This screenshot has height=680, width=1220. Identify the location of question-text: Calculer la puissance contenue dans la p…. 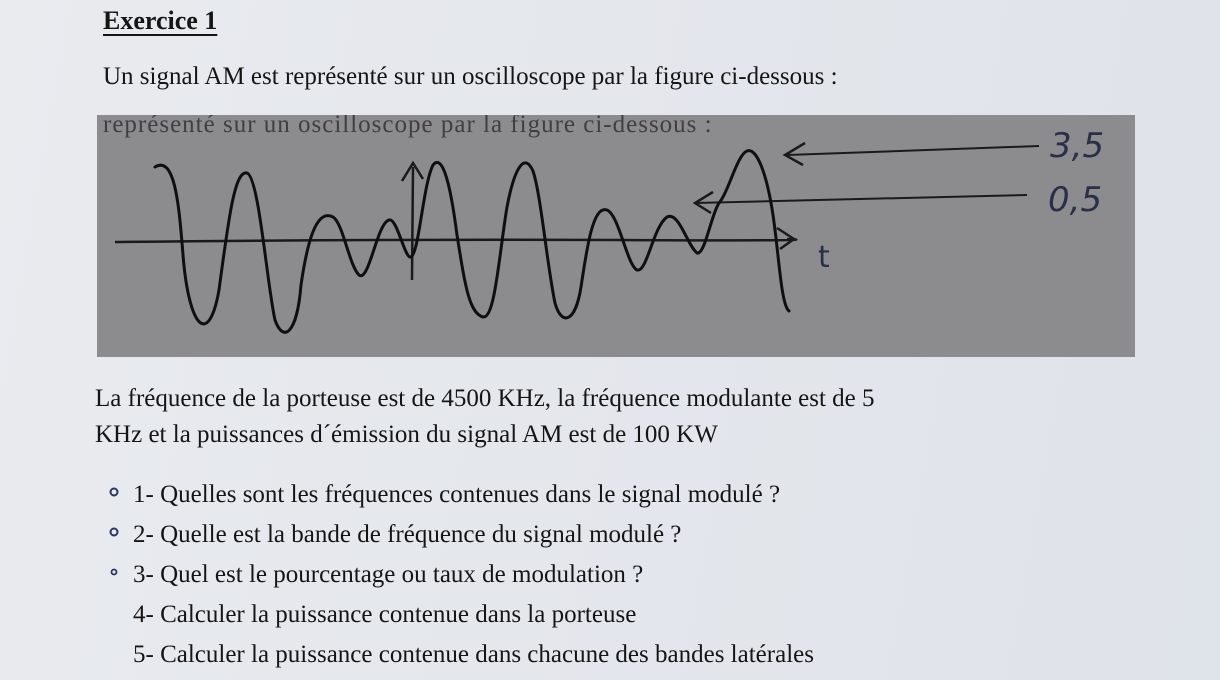
(398, 614).